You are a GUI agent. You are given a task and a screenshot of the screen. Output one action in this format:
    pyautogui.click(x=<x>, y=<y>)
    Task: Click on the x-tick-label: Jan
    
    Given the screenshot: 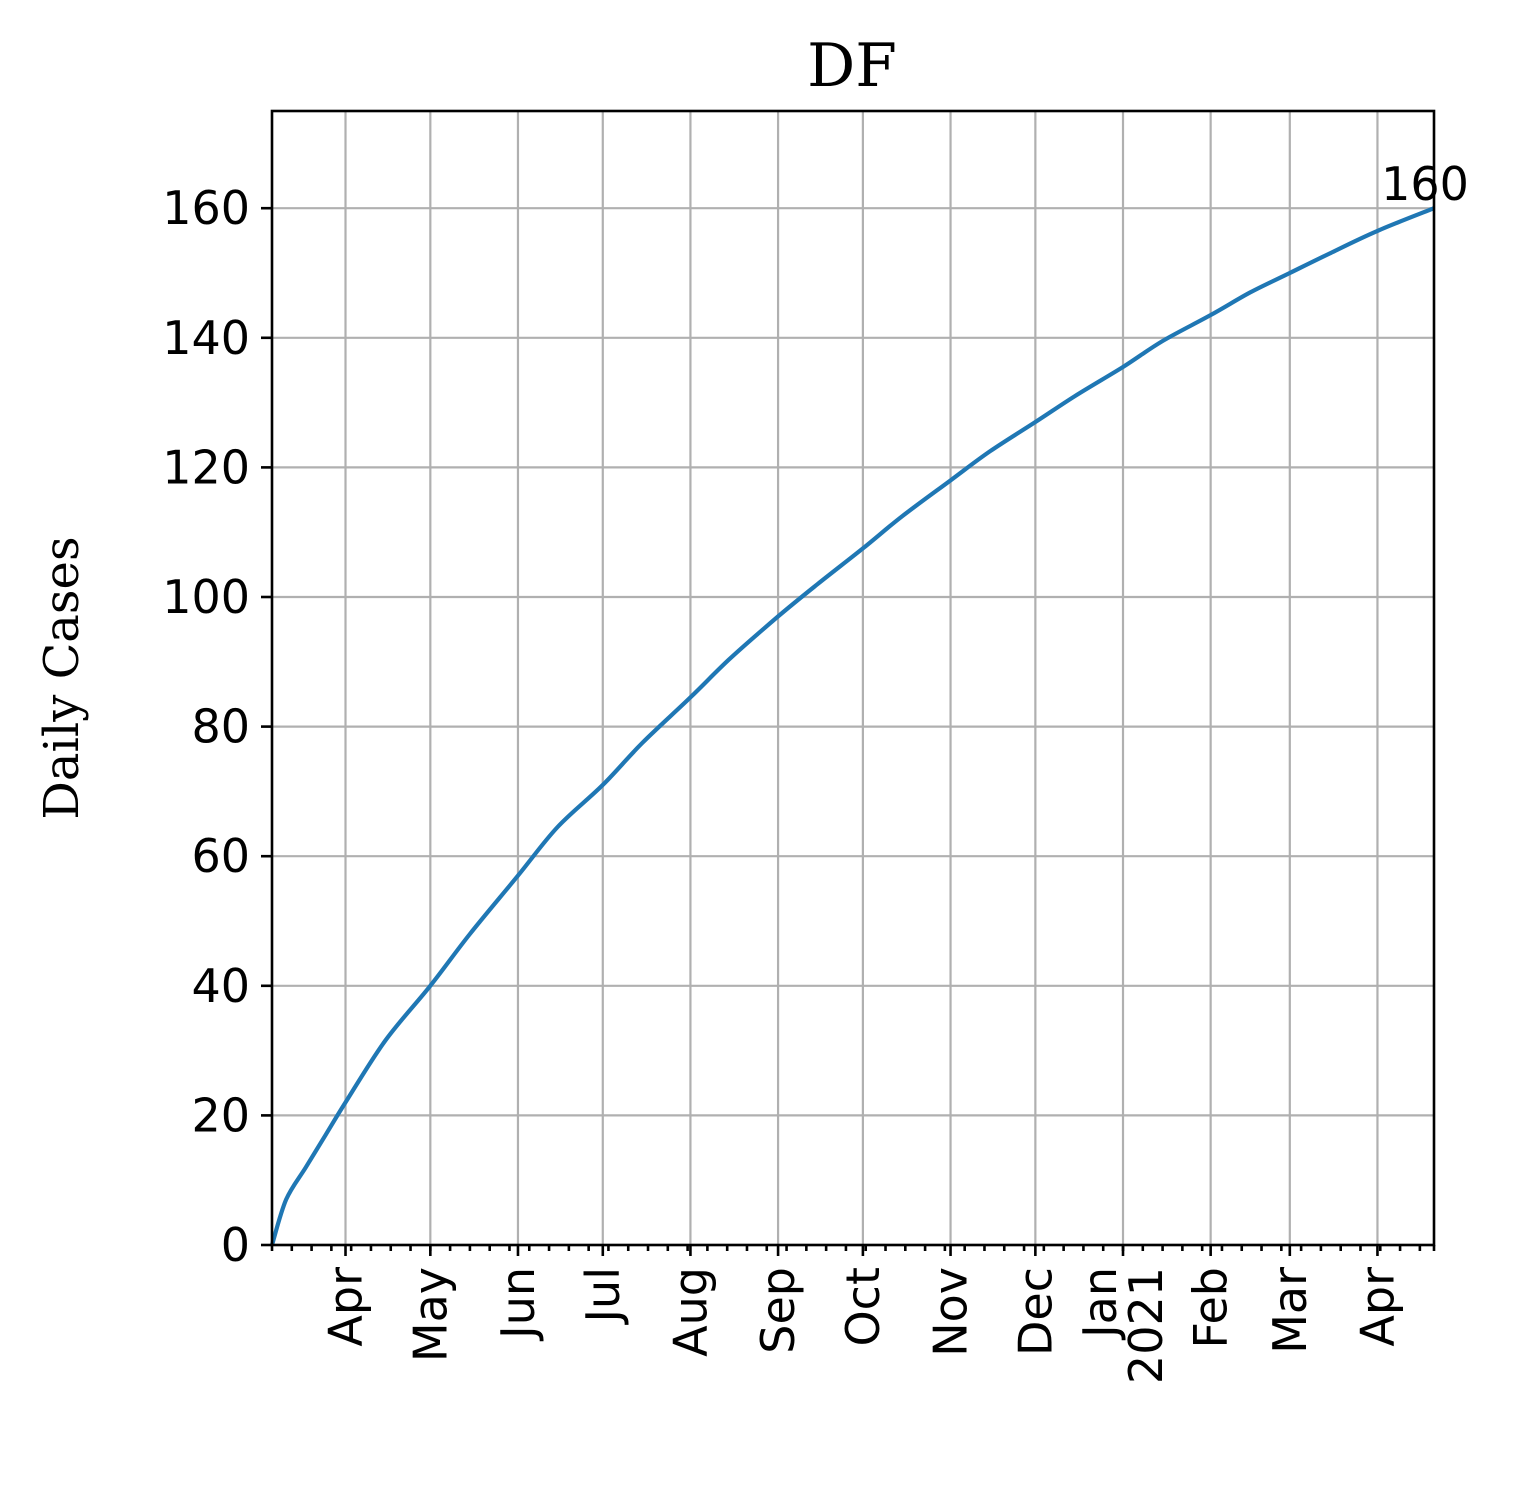 What is the action you would take?
    pyautogui.click(x=1100, y=1304)
    